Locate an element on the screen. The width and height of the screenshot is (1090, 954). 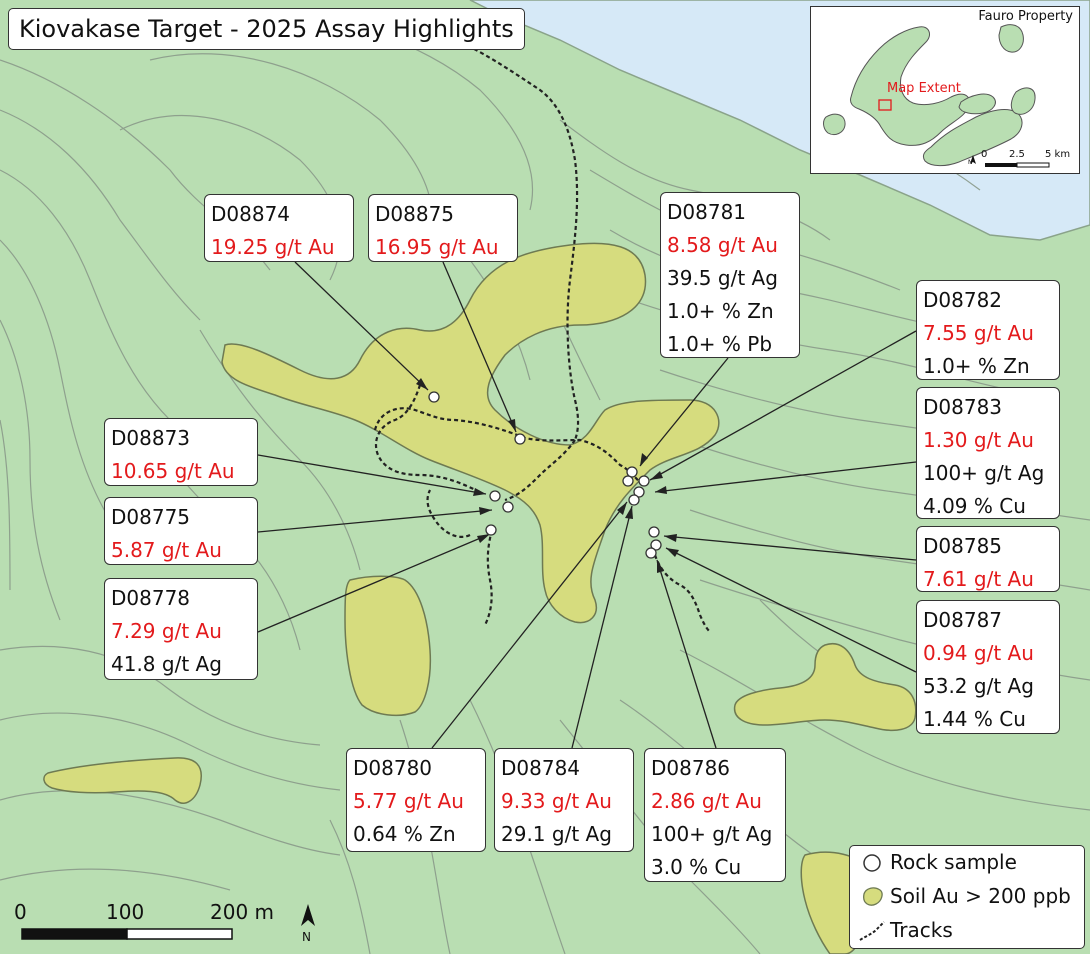
inset-island-main is located at coordinates (910, 86).